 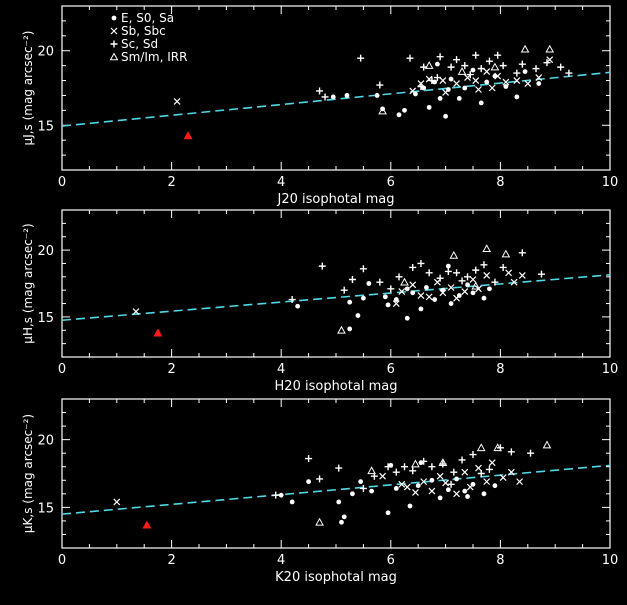 I want to click on x-tick-label: 4, so click(x=281, y=182).